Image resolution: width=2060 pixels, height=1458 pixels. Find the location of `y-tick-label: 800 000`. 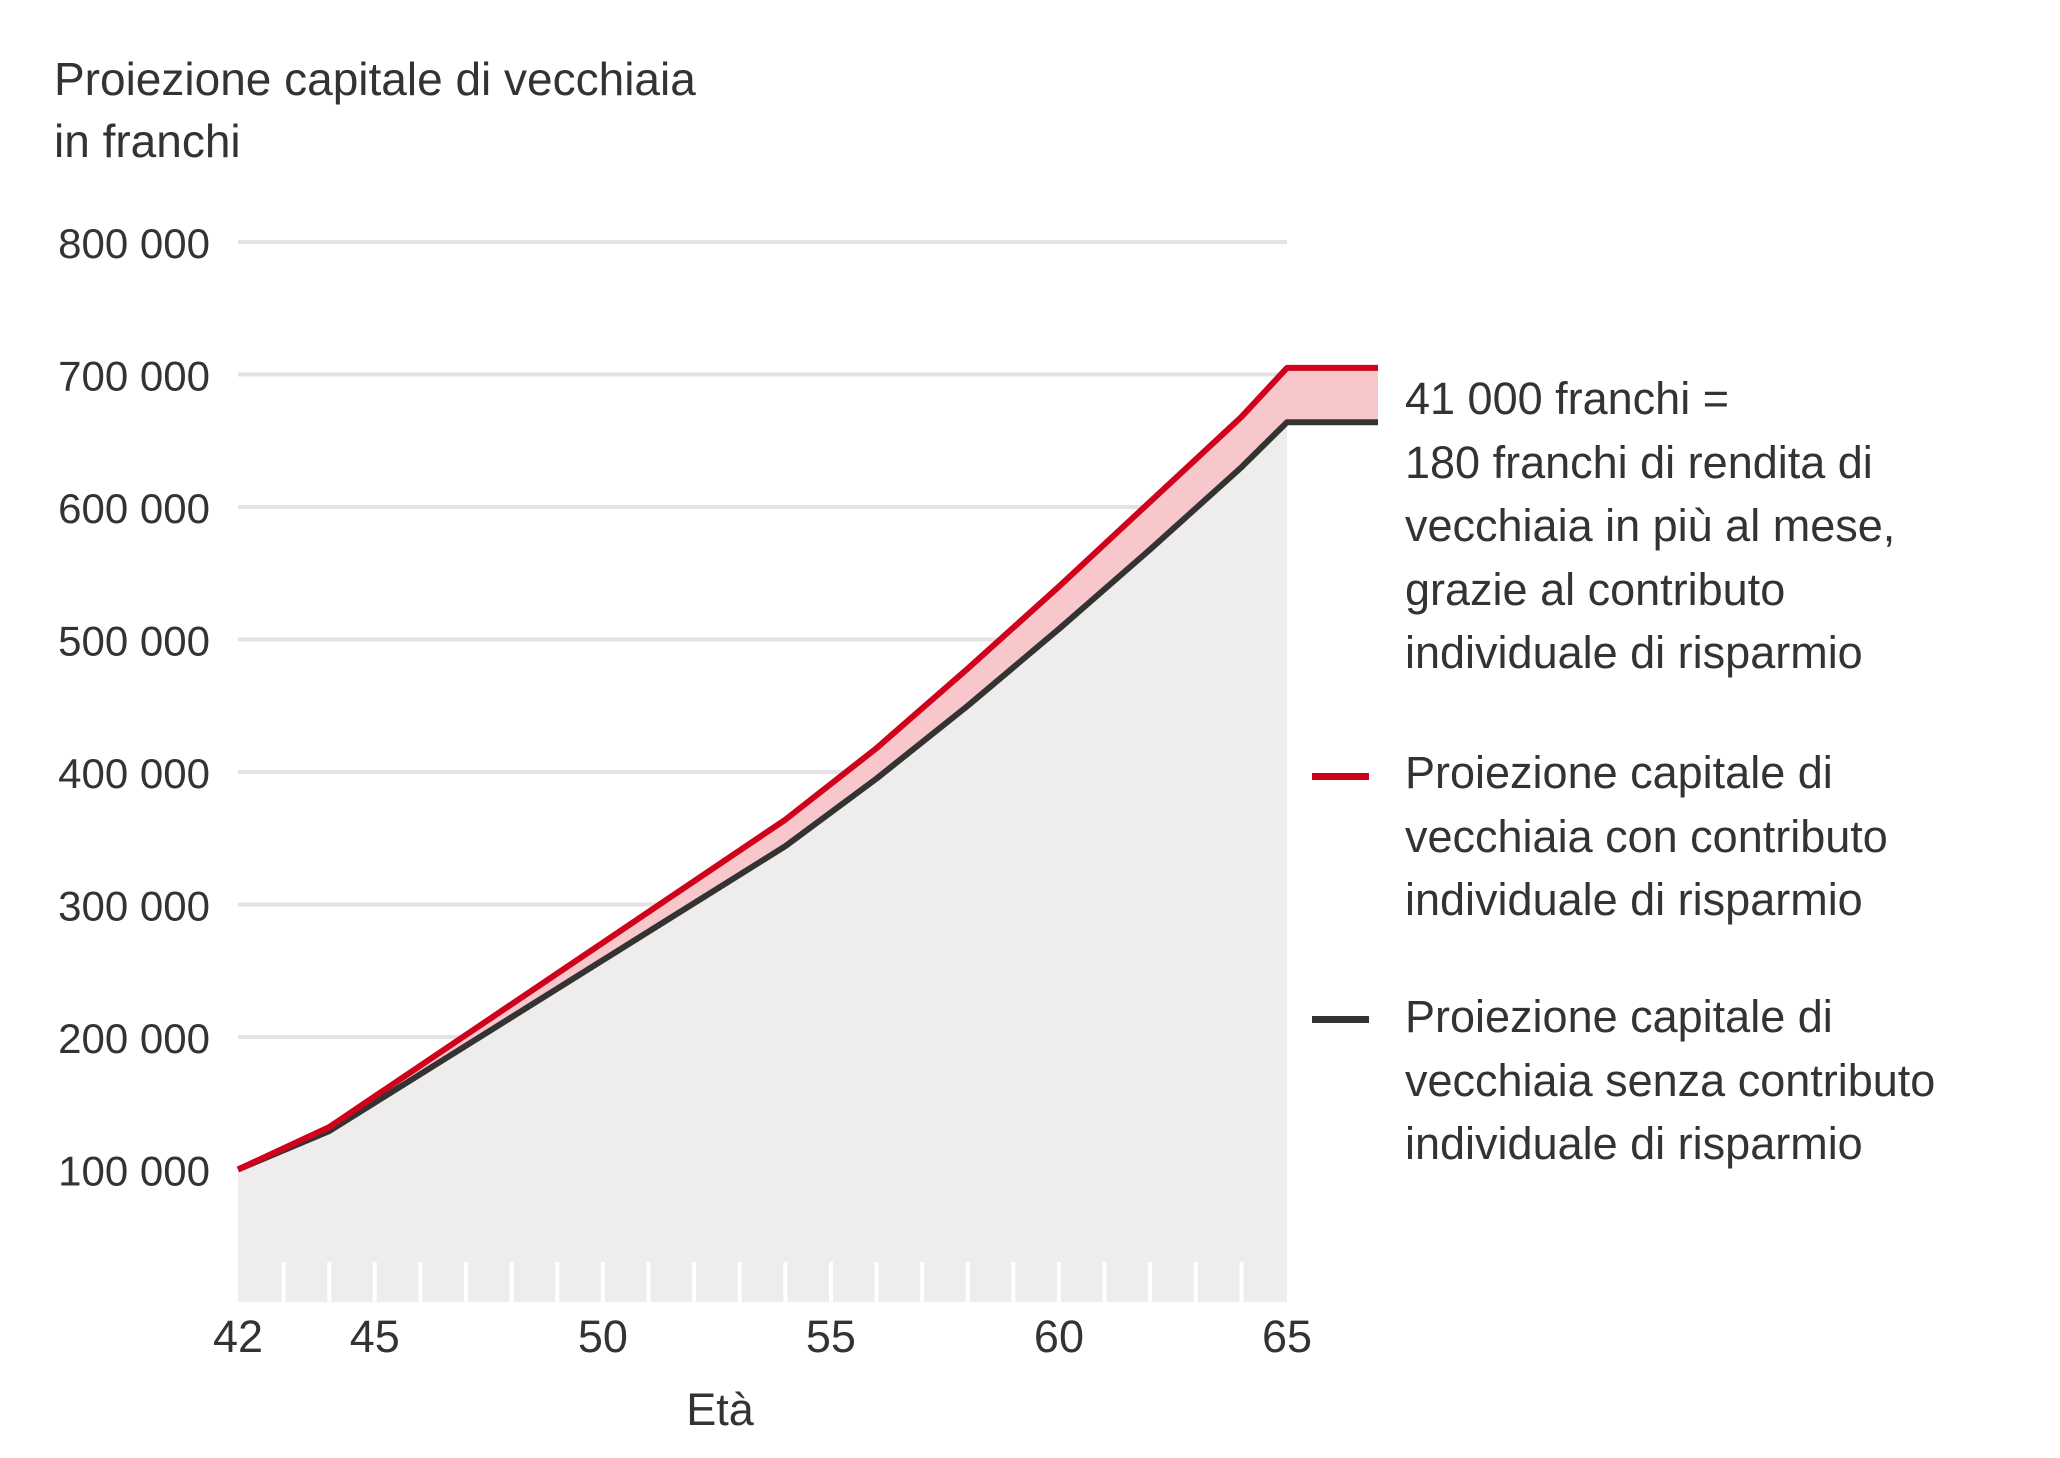

y-tick-label: 800 000 is located at coordinates (134, 243).